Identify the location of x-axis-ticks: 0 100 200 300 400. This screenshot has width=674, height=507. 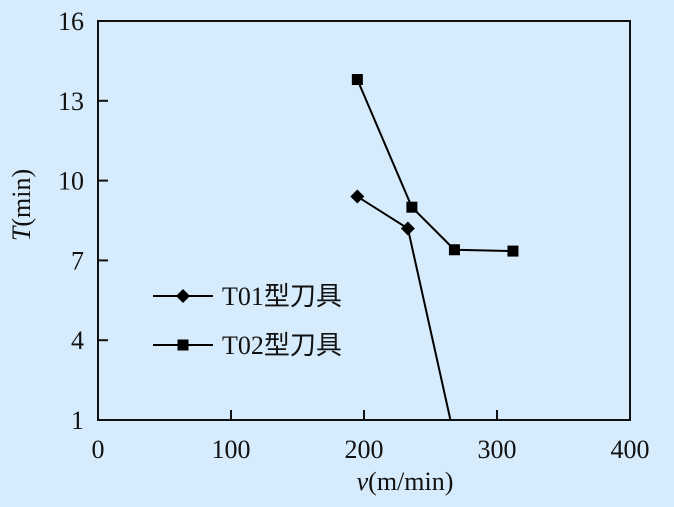
(371, 437).